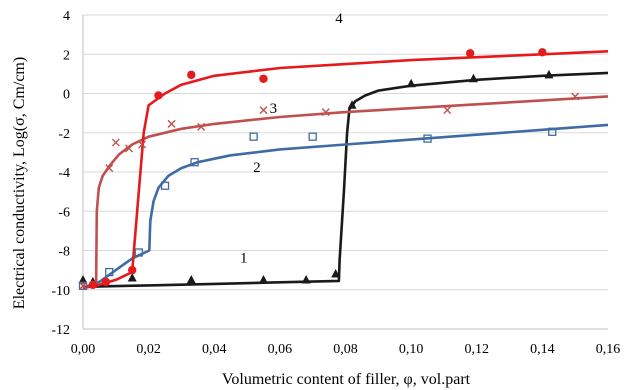 The image size is (633, 390). Describe the element at coordinates (608, 349) in the screenshot. I see `x-tick-label-8: 0,16` at that location.